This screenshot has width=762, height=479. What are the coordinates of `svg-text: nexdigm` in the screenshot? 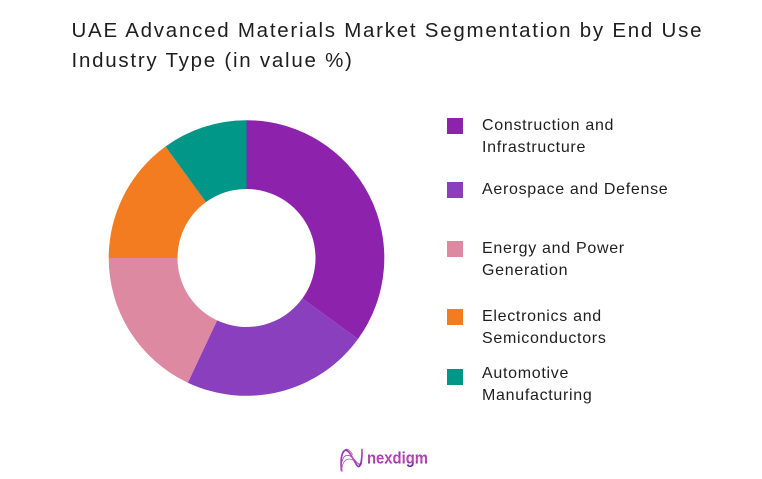 It's located at (397, 459).